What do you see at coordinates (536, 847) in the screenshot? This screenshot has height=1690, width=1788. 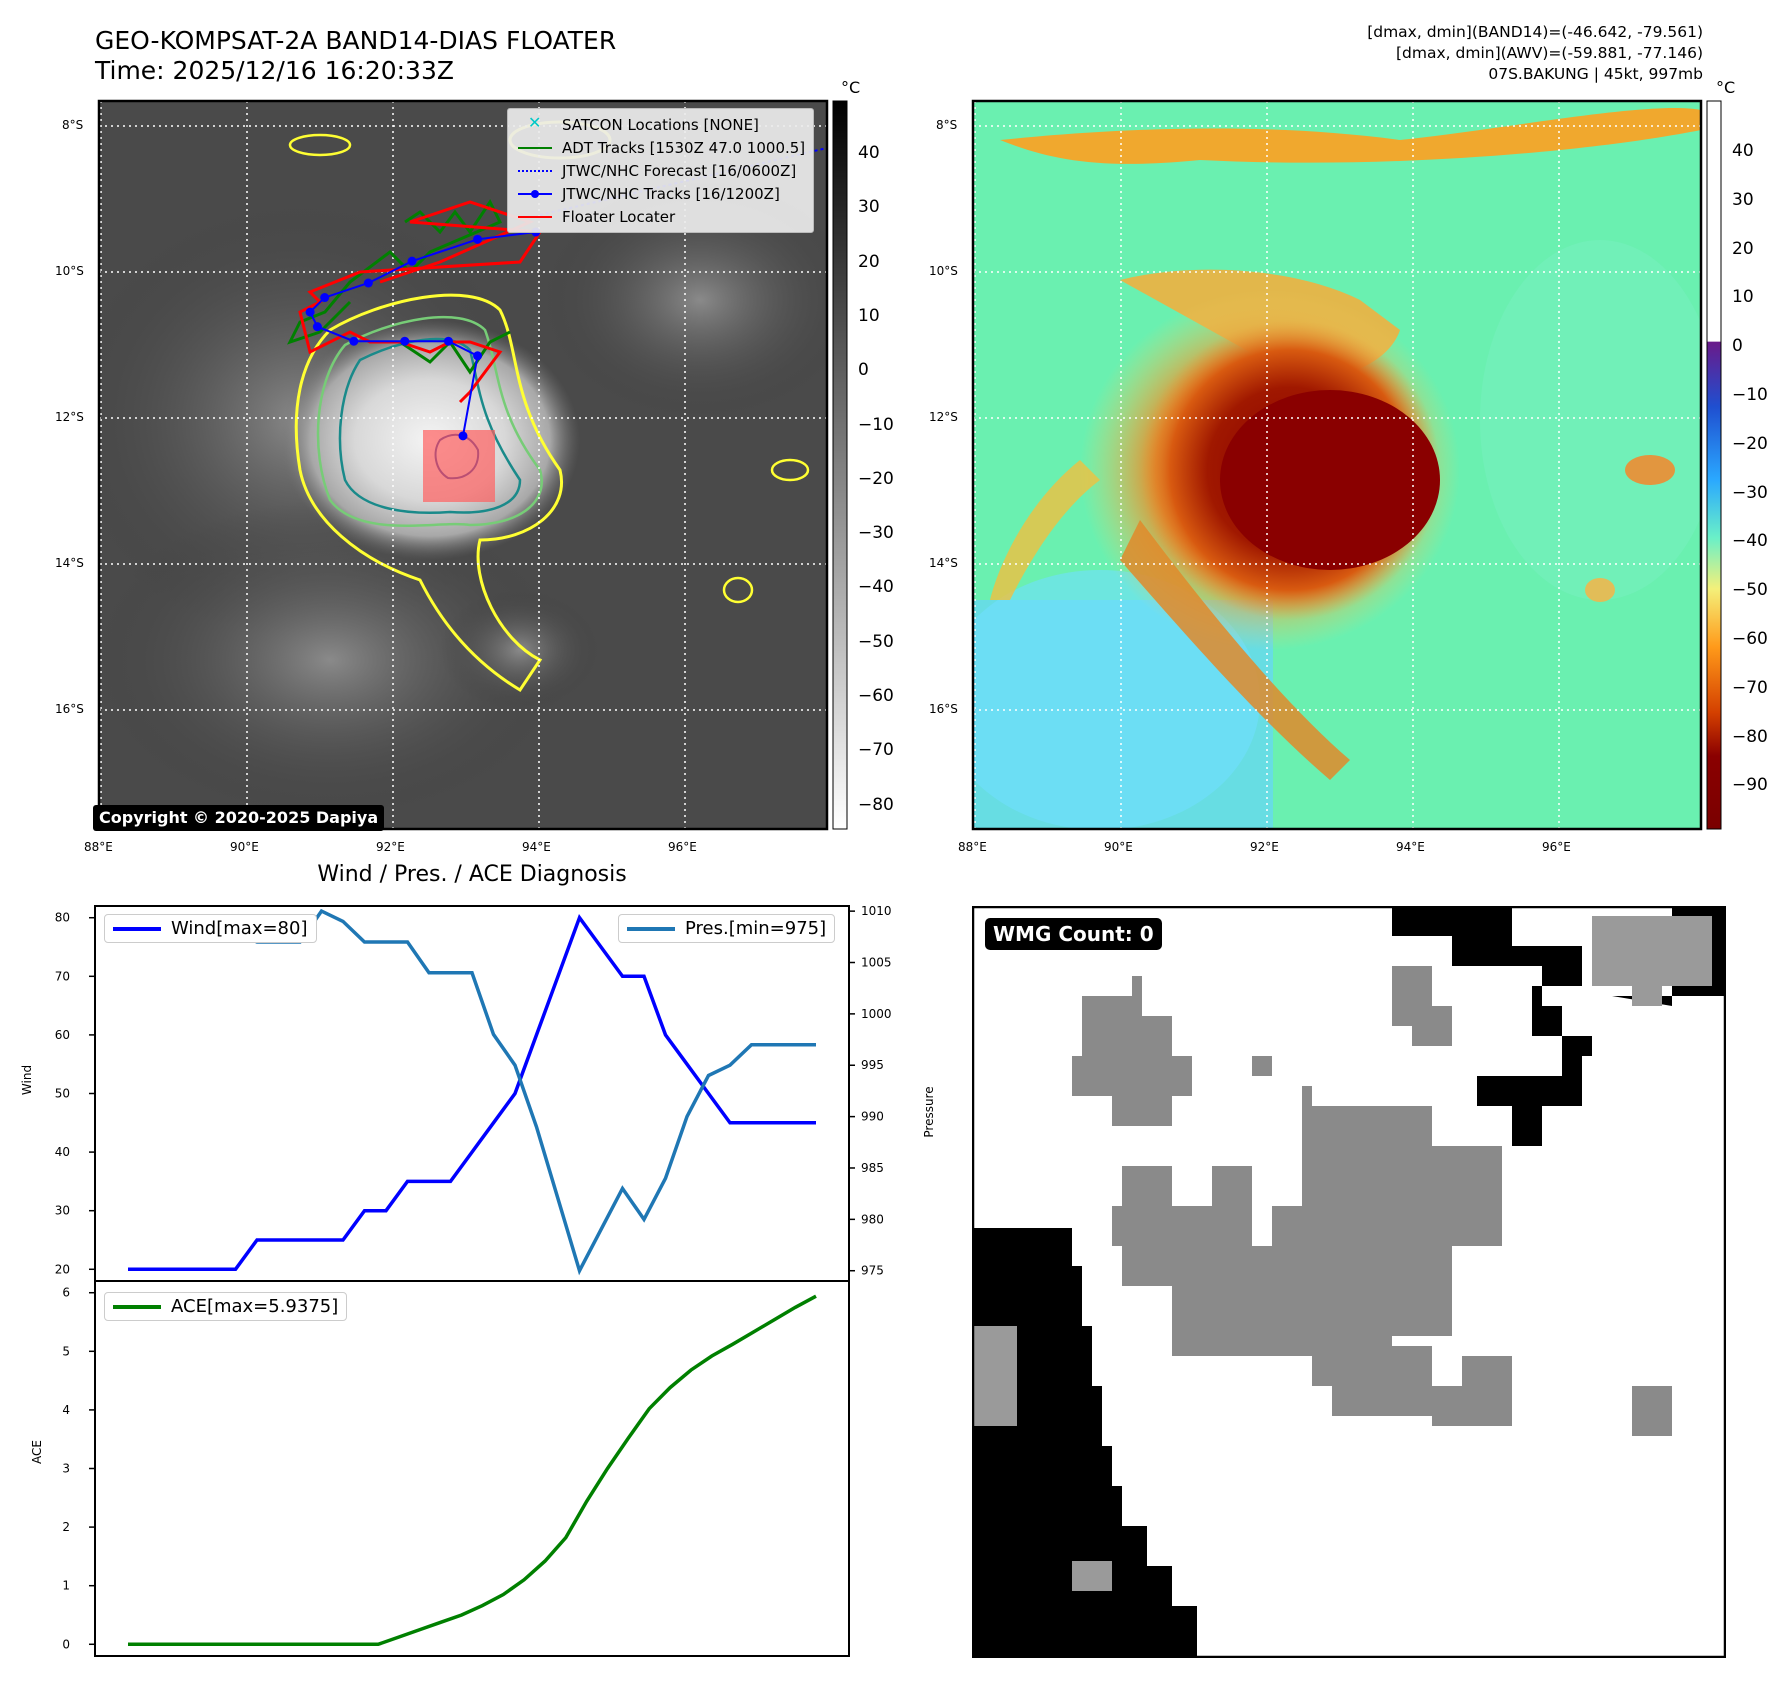 I see `lon-label-4: 94°E` at bounding box center [536, 847].